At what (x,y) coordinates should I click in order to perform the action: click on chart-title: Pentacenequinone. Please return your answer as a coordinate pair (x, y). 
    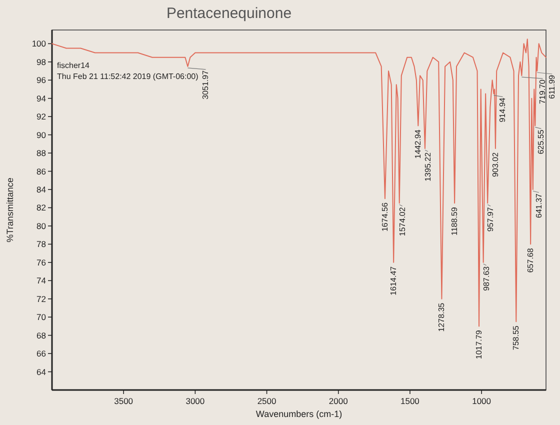
    Looking at the image, I should click on (229, 13).